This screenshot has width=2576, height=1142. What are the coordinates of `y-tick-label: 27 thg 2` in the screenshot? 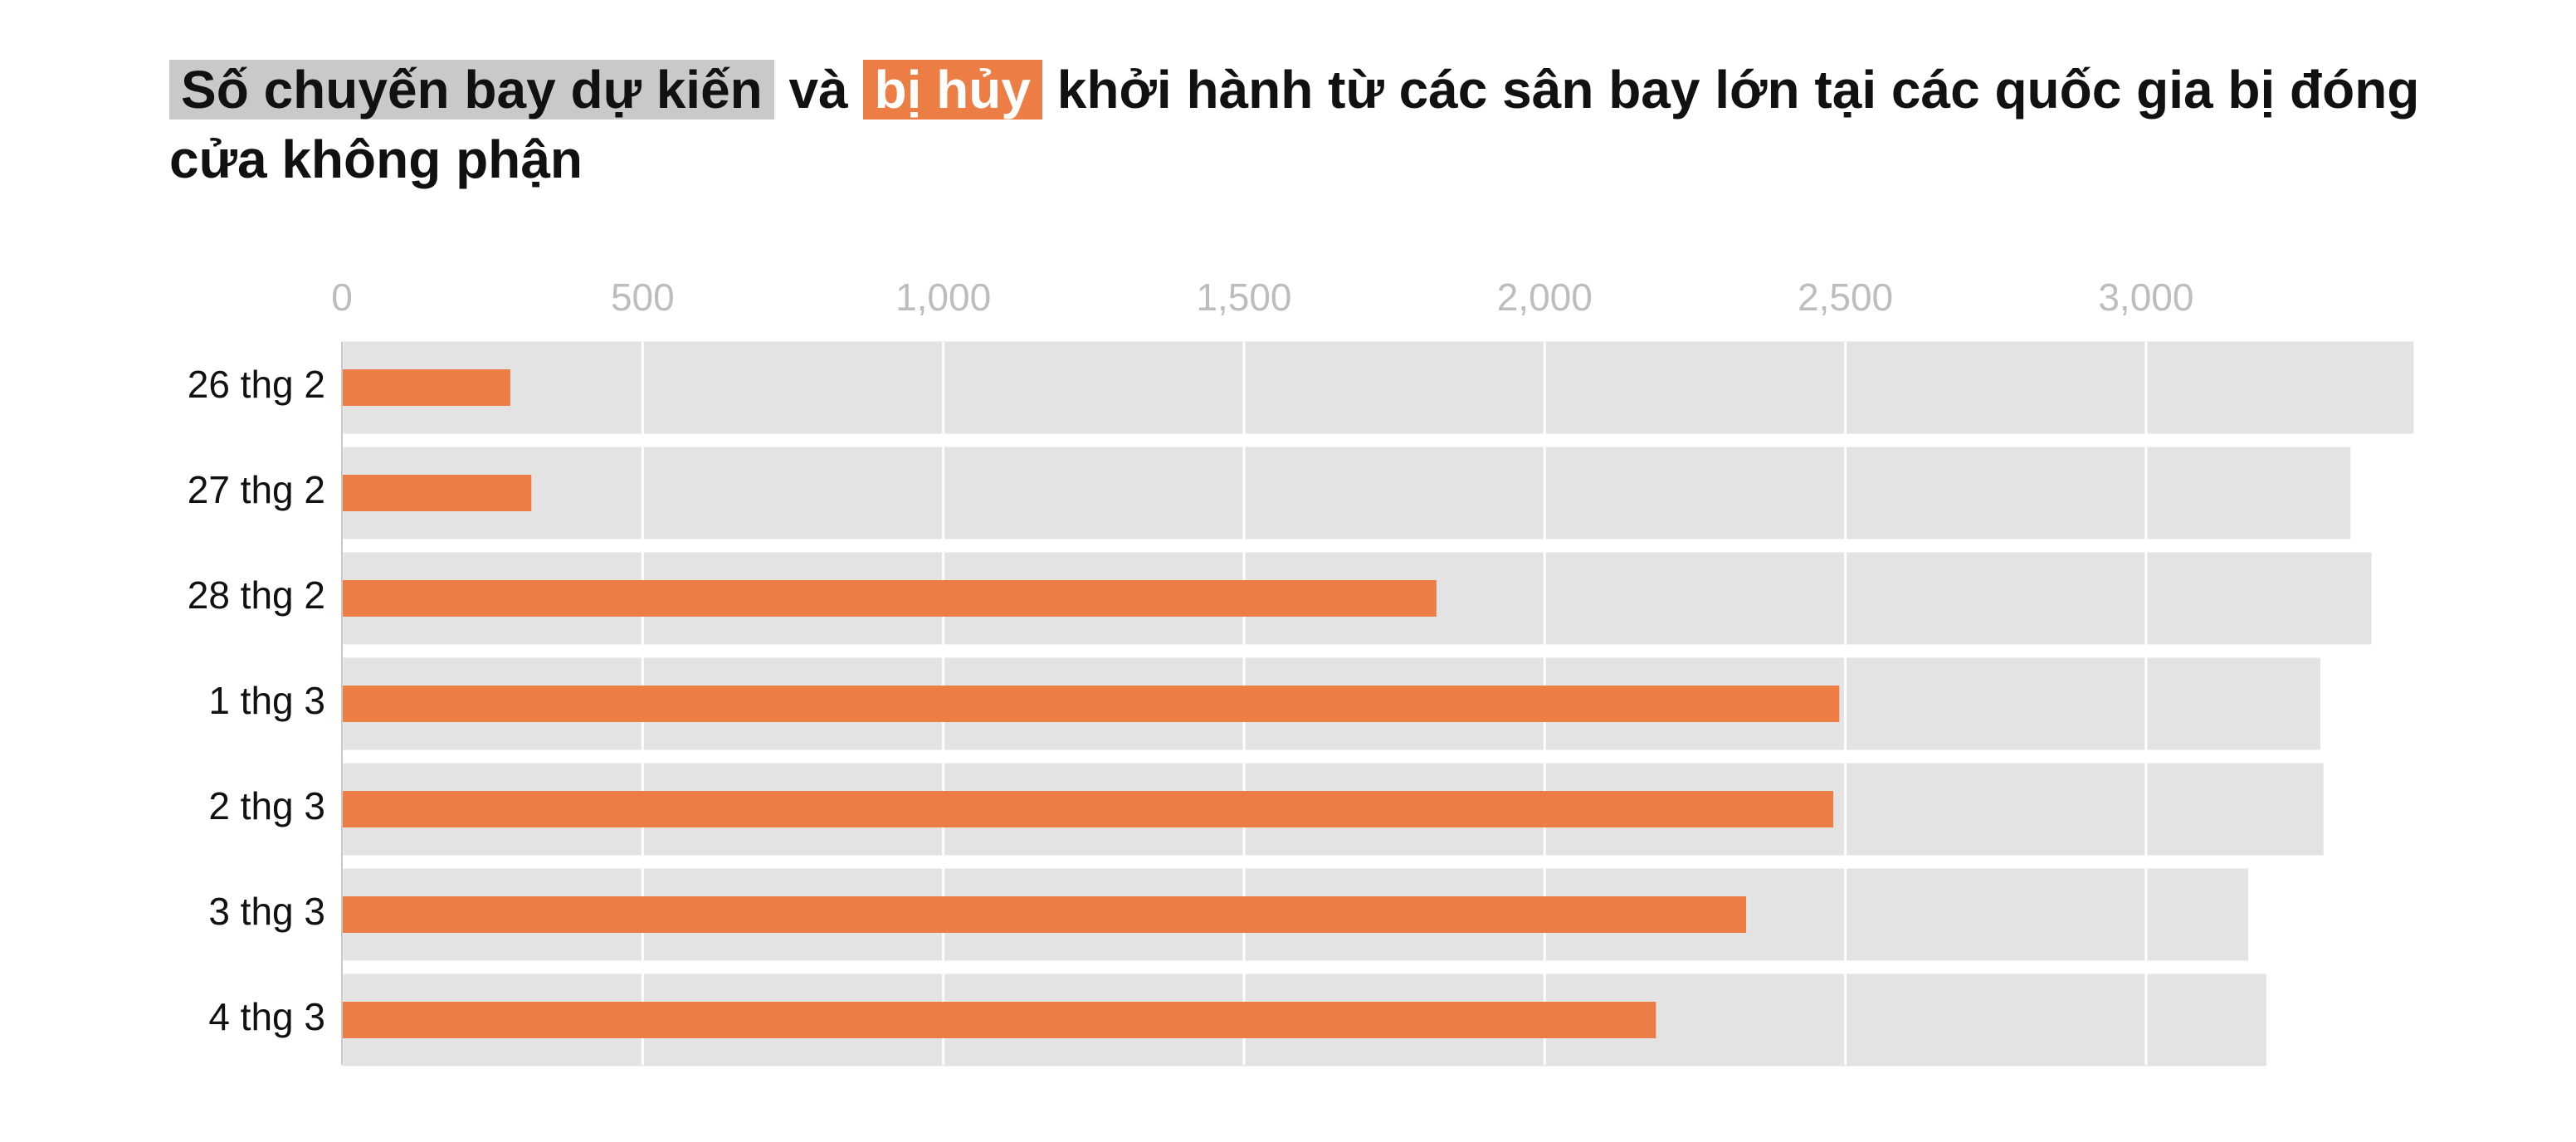 It's located at (257, 489).